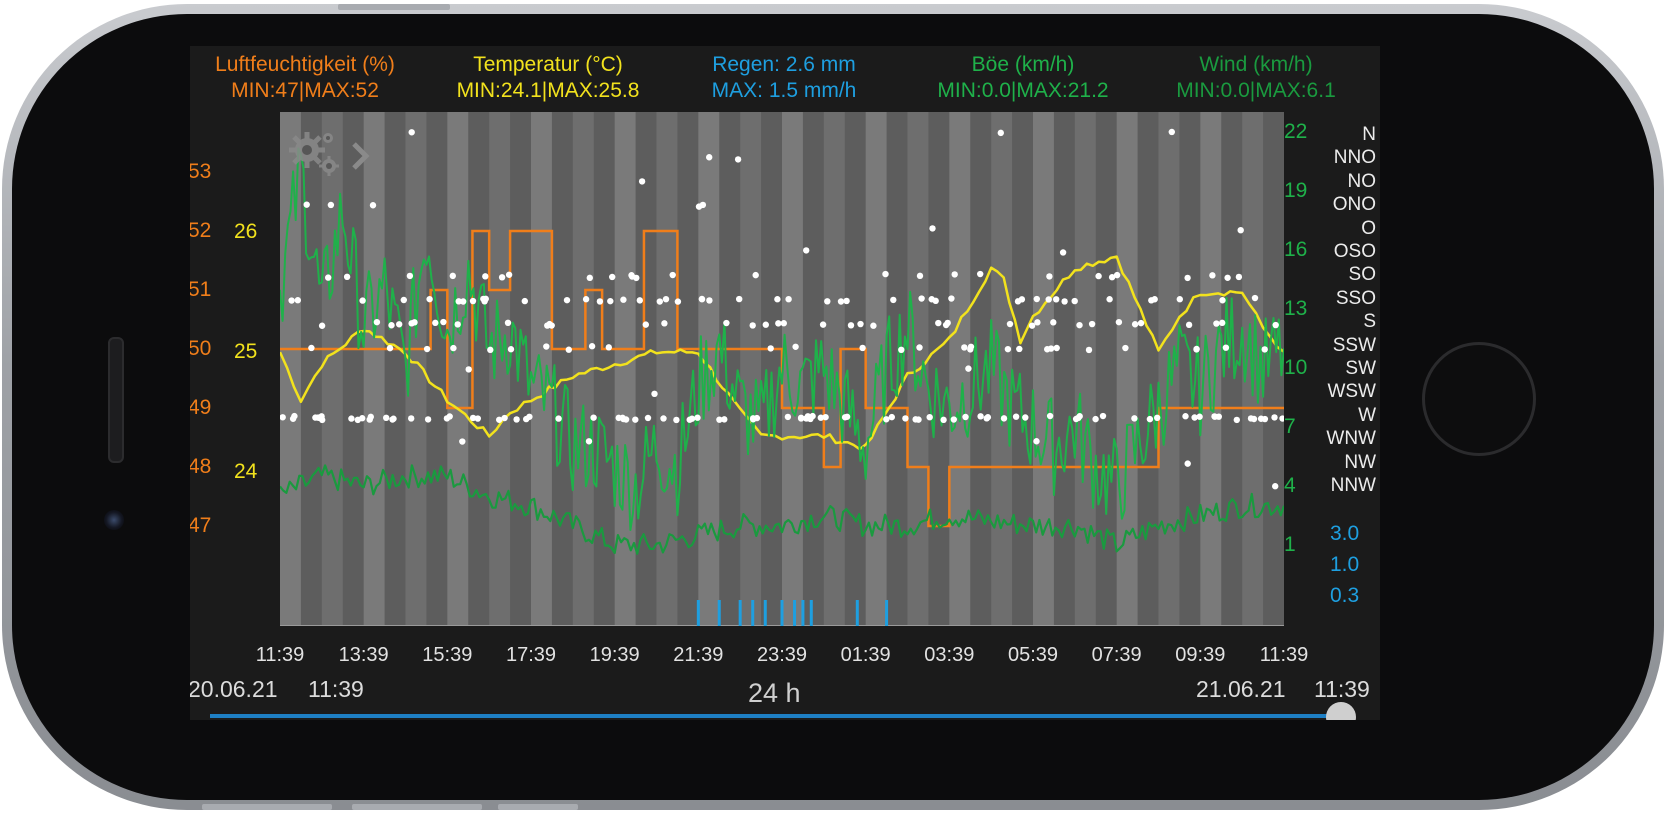 This screenshot has width=1668, height=818. Describe the element at coordinates (548, 64) in the screenshot. I see `temperature-title: Temperatur (°C)` at that location.